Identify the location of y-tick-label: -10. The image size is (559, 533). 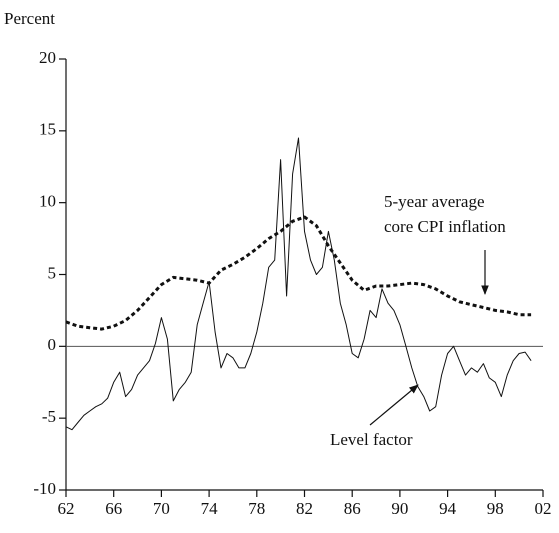
(44, 488).